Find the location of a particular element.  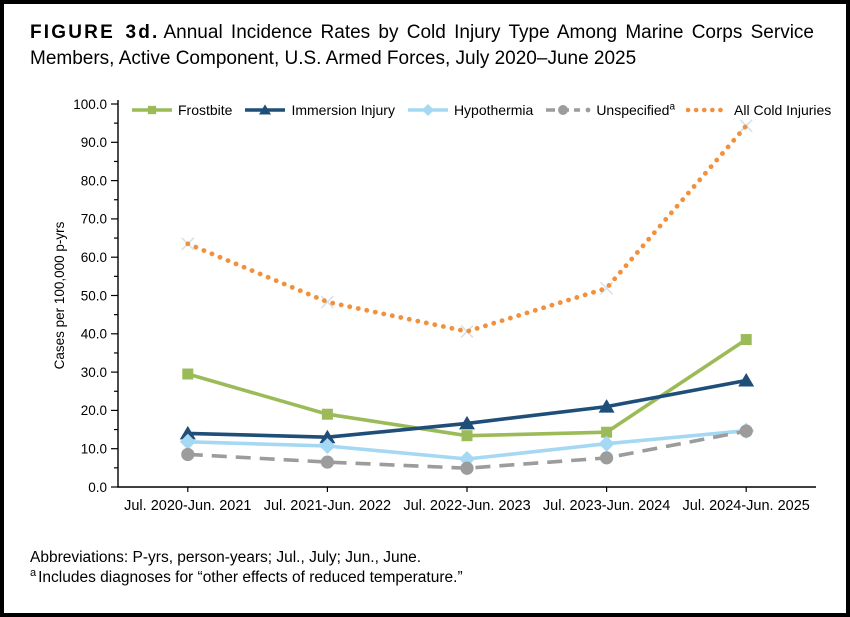

legend-label-frostbite: Frostbite is located at coordinates (205, 110).